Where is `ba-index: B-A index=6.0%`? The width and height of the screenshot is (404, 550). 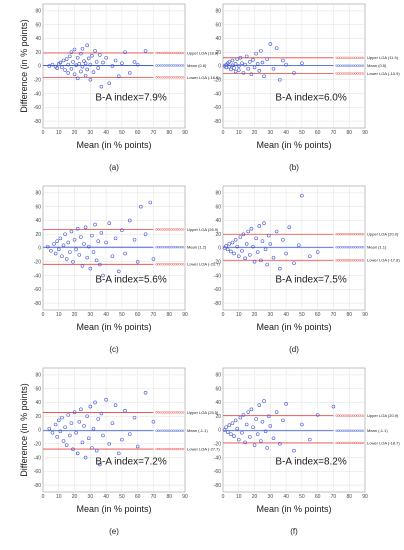
ba-index: B-A index=6.0% is located at coordinates (311, 98).